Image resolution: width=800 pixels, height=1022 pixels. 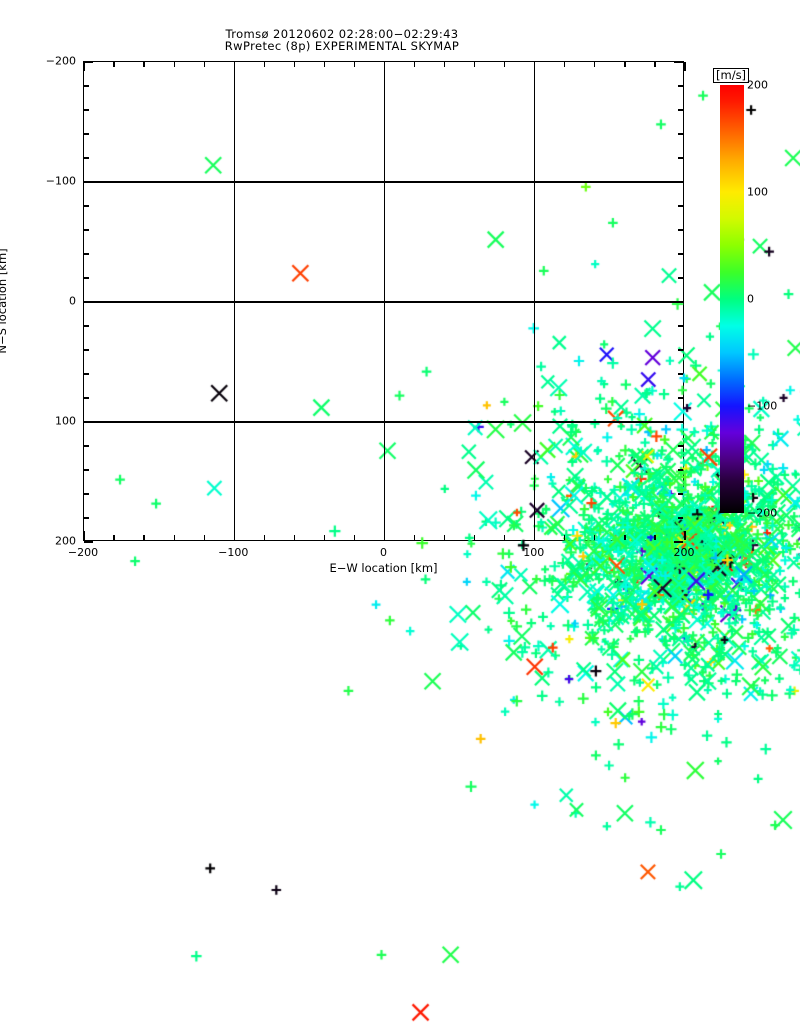 What do you see at coordinates (757, 85) in the screenshot?
I see `colorbar-tick-label: 200` at bounding box center [757, 85].